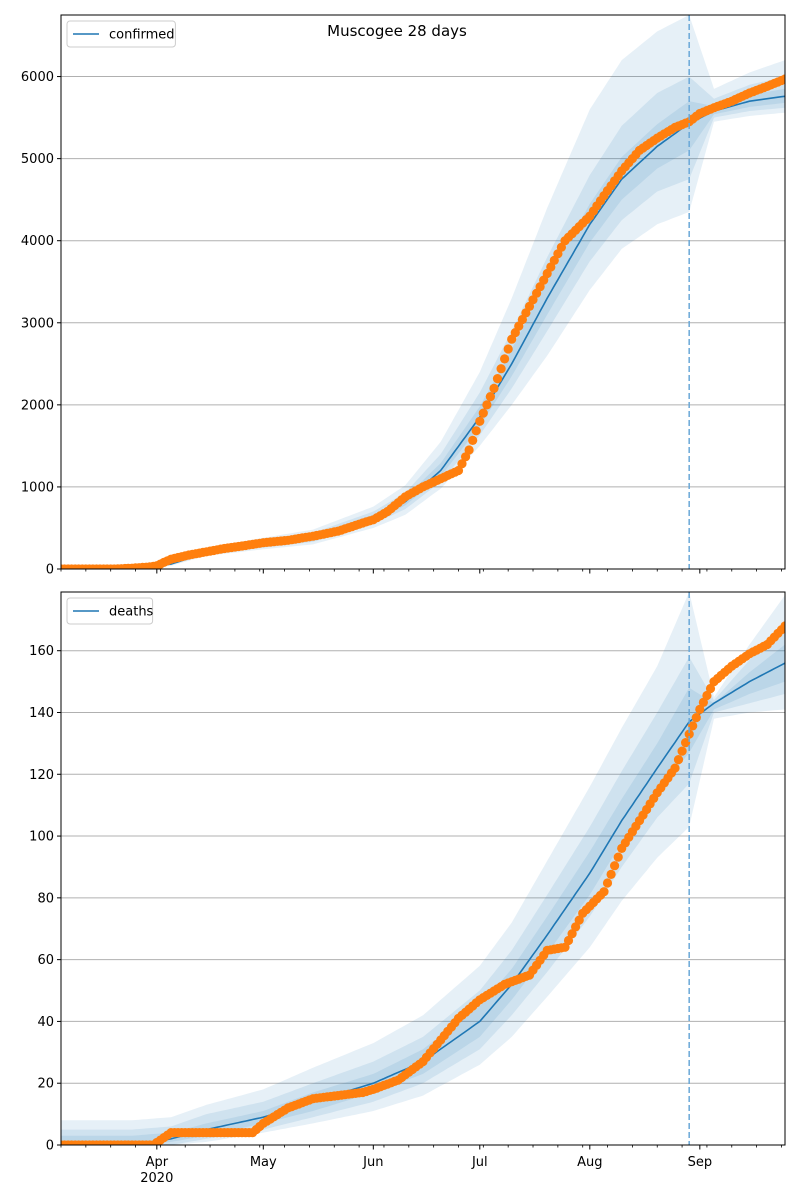 This screenshot has height=1200, width=800. I want to click on x-tick-label: May, so click(263, 1162).